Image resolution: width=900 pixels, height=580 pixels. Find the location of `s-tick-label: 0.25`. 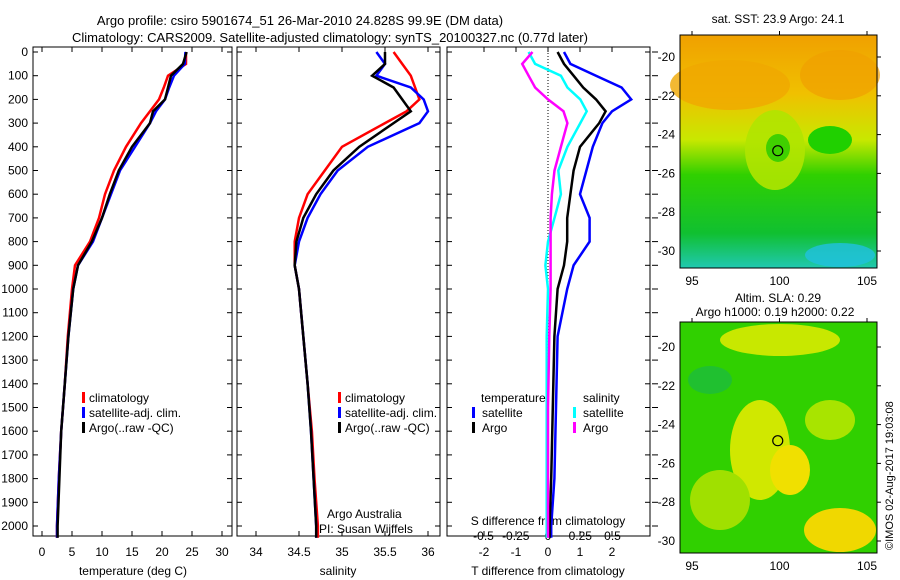

s-tick-label: 0.25 is located at coordinates (581, 536).